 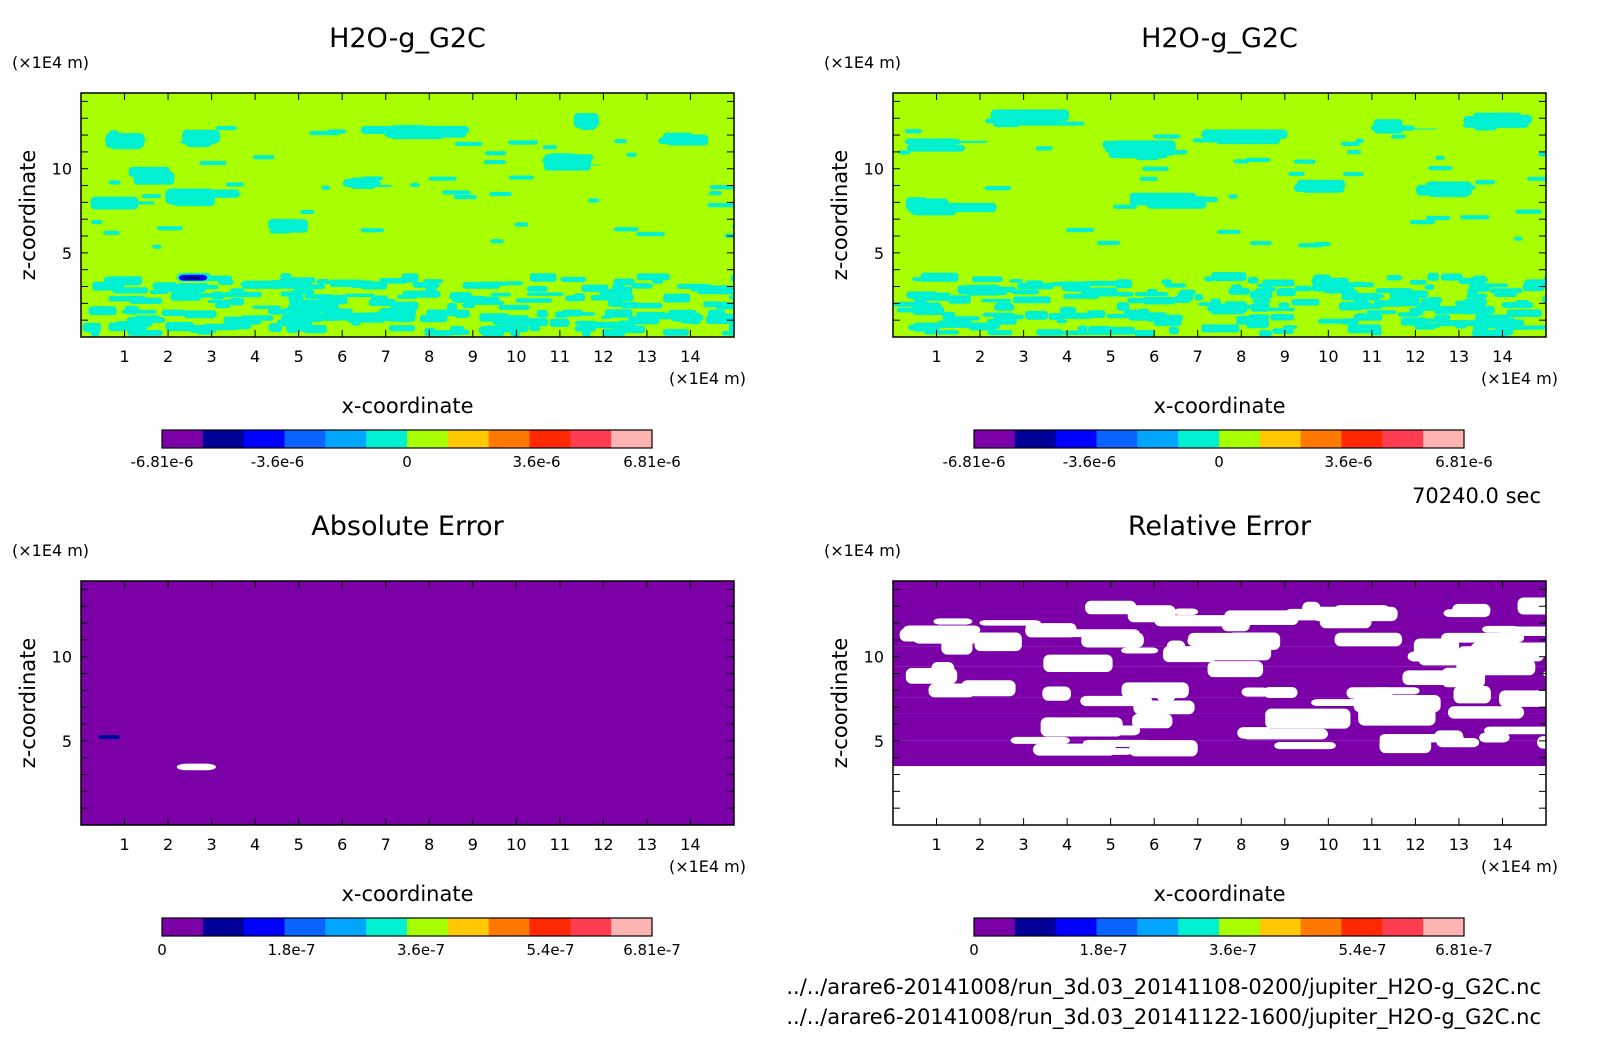 I want to click on colorbar-tick-label: 3.6e-6, so click(x=1348, y=462).